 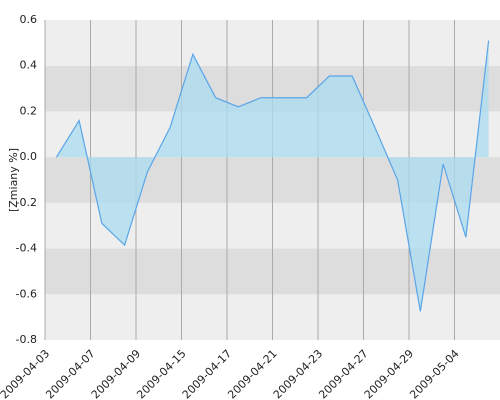 What do you see at coordinates (26, 202) in the screenshot?
I see `y-tick-label: -0.2` at bounding box center [26, 202].